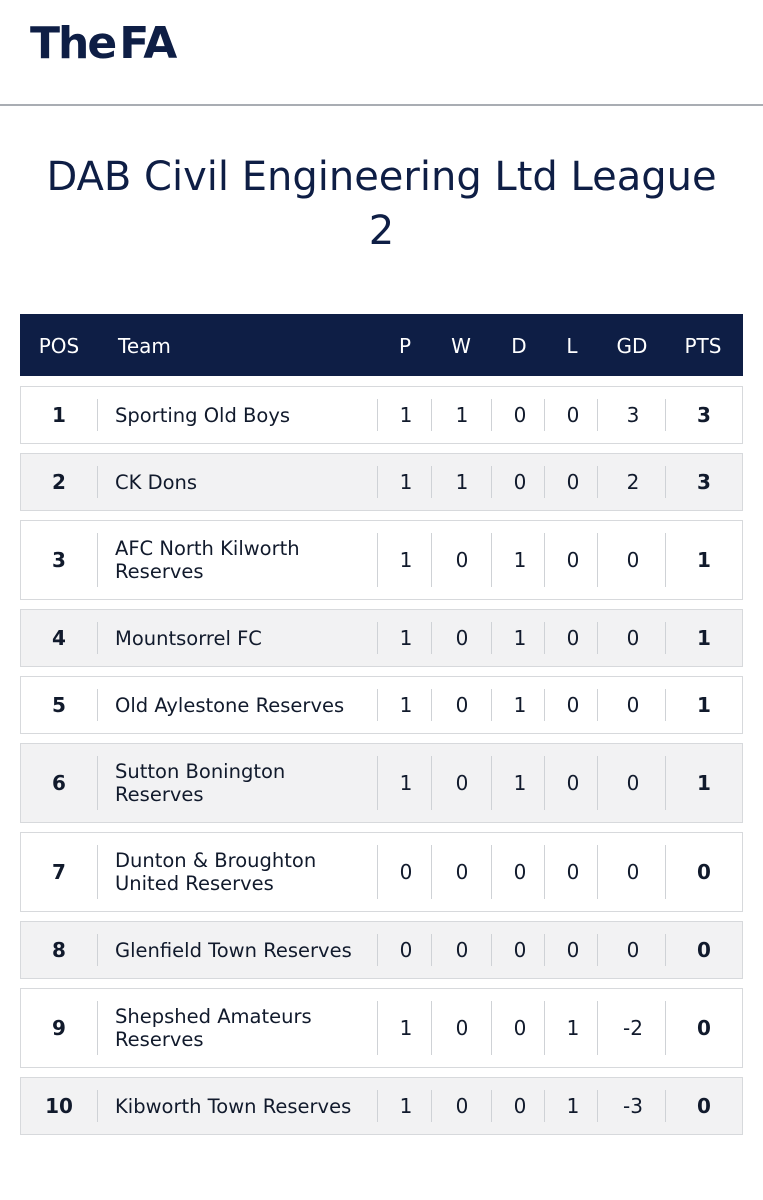 This screenshot has height=1200, width=763. I want to click on column-header-d: D, so click(519, 346).